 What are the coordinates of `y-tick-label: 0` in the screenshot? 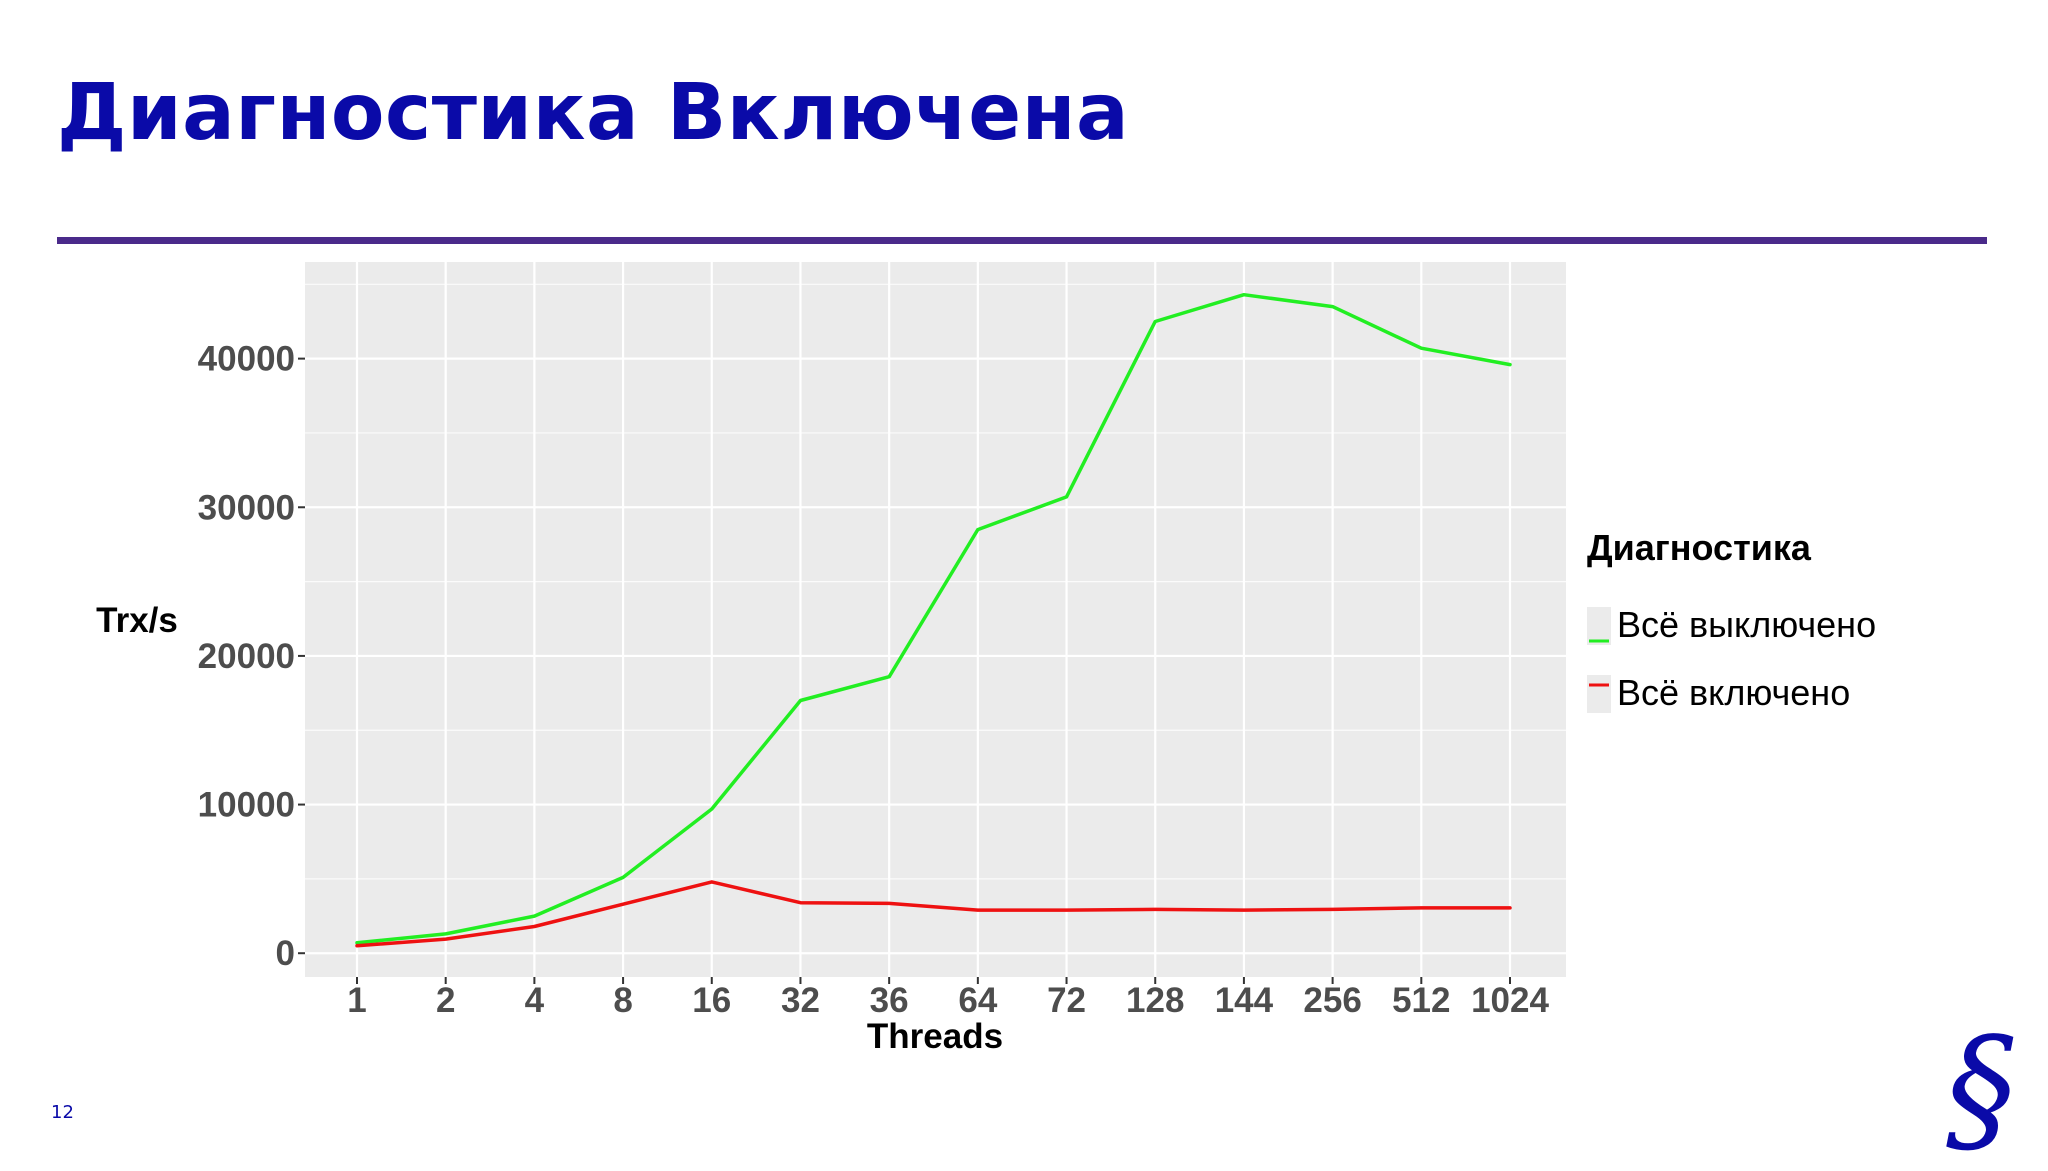 It's located at (285, 953).